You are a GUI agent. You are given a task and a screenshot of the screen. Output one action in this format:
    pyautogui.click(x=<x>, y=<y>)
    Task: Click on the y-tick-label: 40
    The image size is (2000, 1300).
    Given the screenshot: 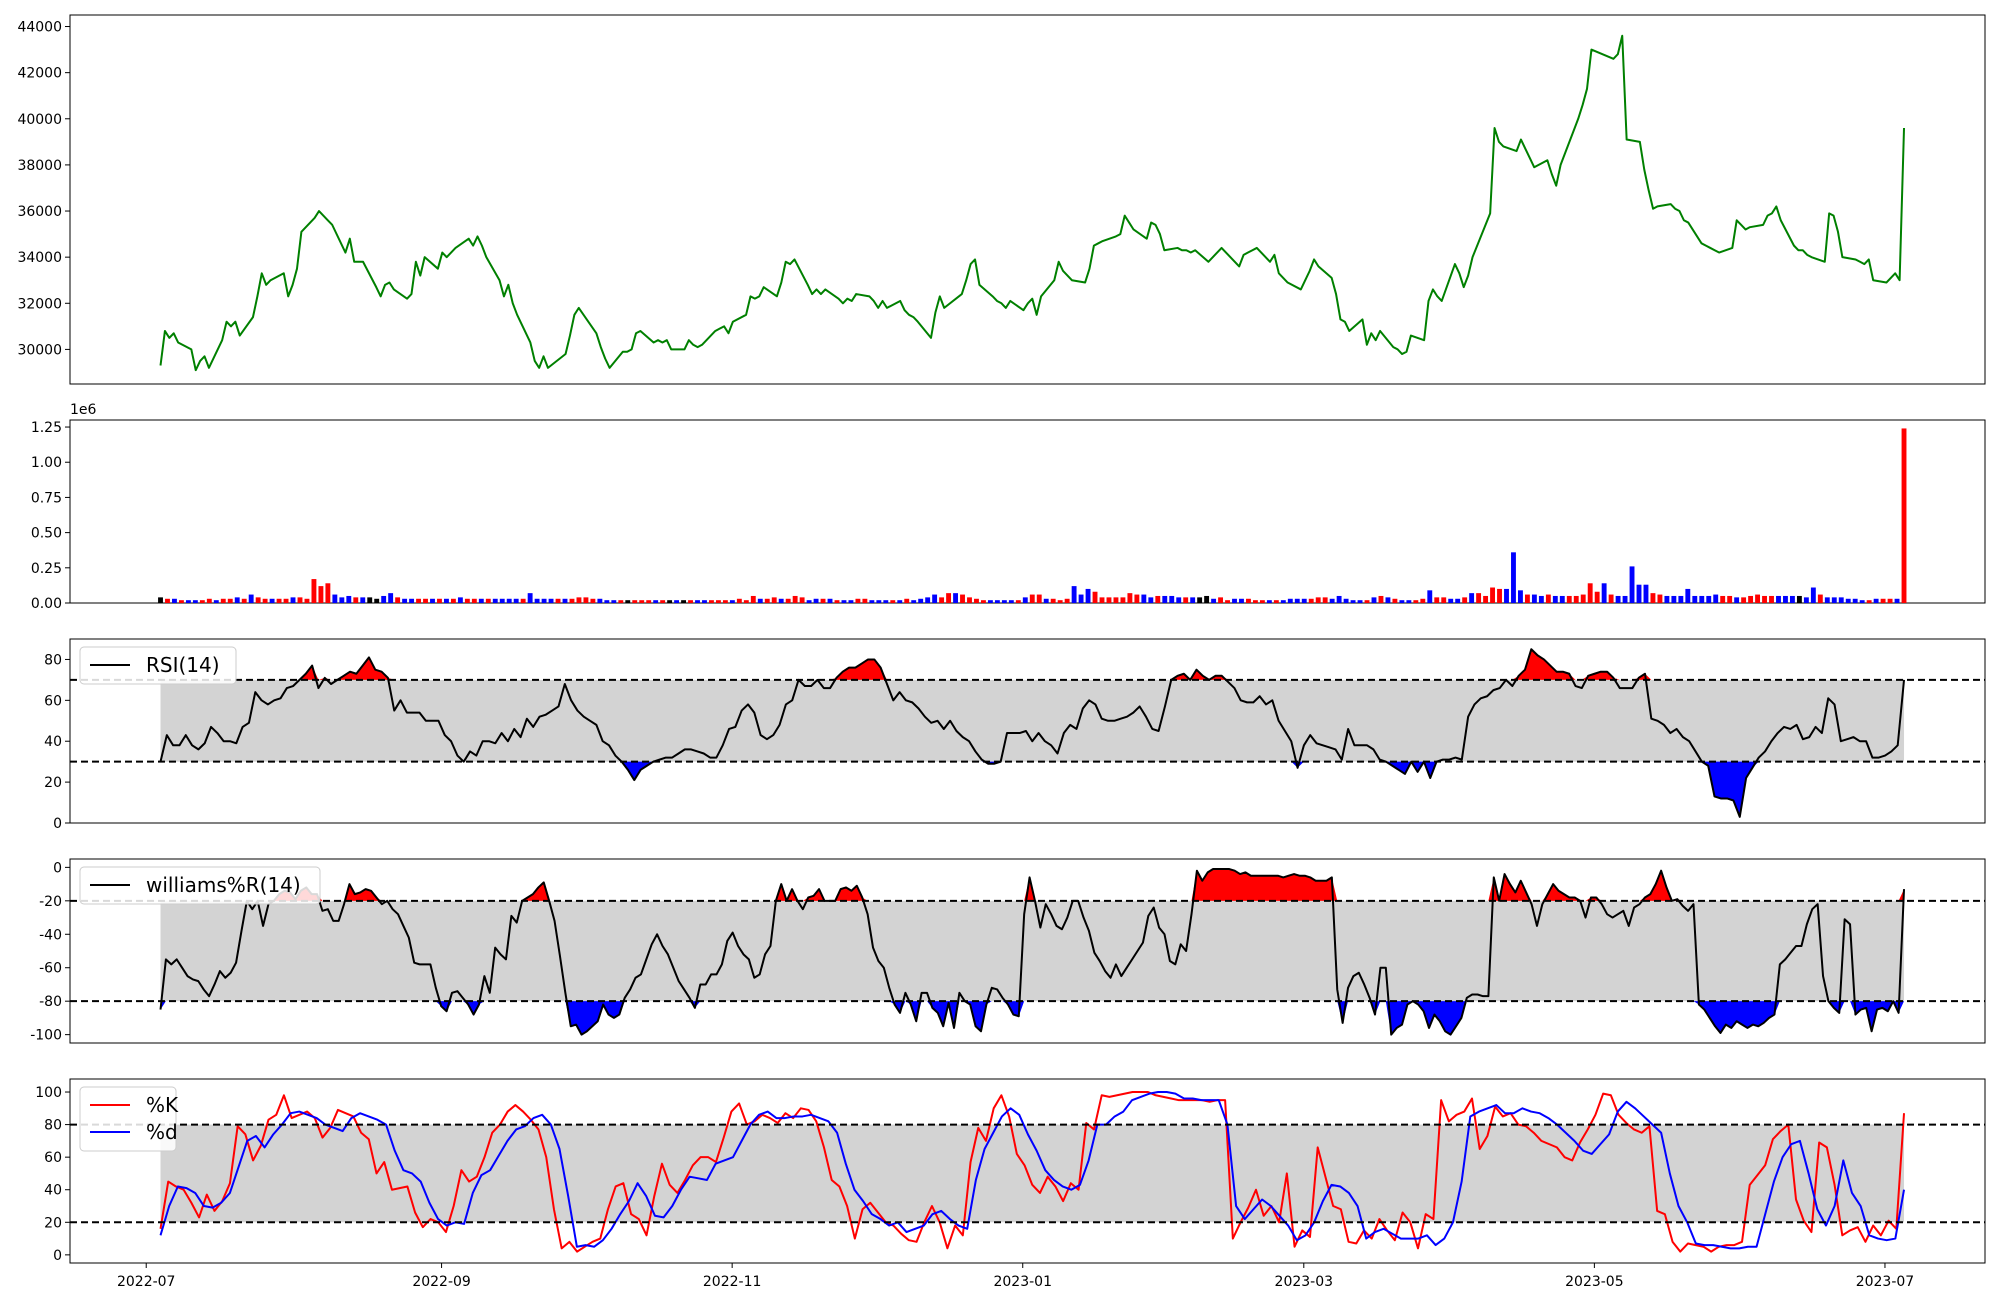 What is the action you would take?
    pyautogui.click(x=53, y=742)
    